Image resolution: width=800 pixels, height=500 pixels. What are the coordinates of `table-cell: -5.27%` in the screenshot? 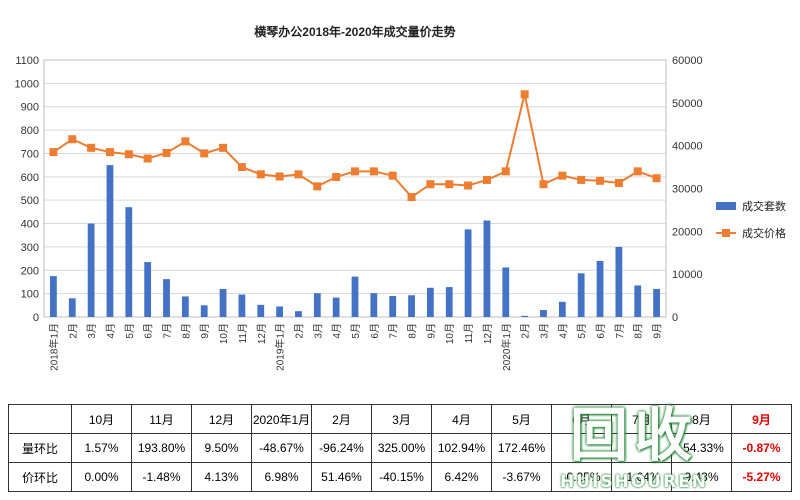 It's located at (761, 477).